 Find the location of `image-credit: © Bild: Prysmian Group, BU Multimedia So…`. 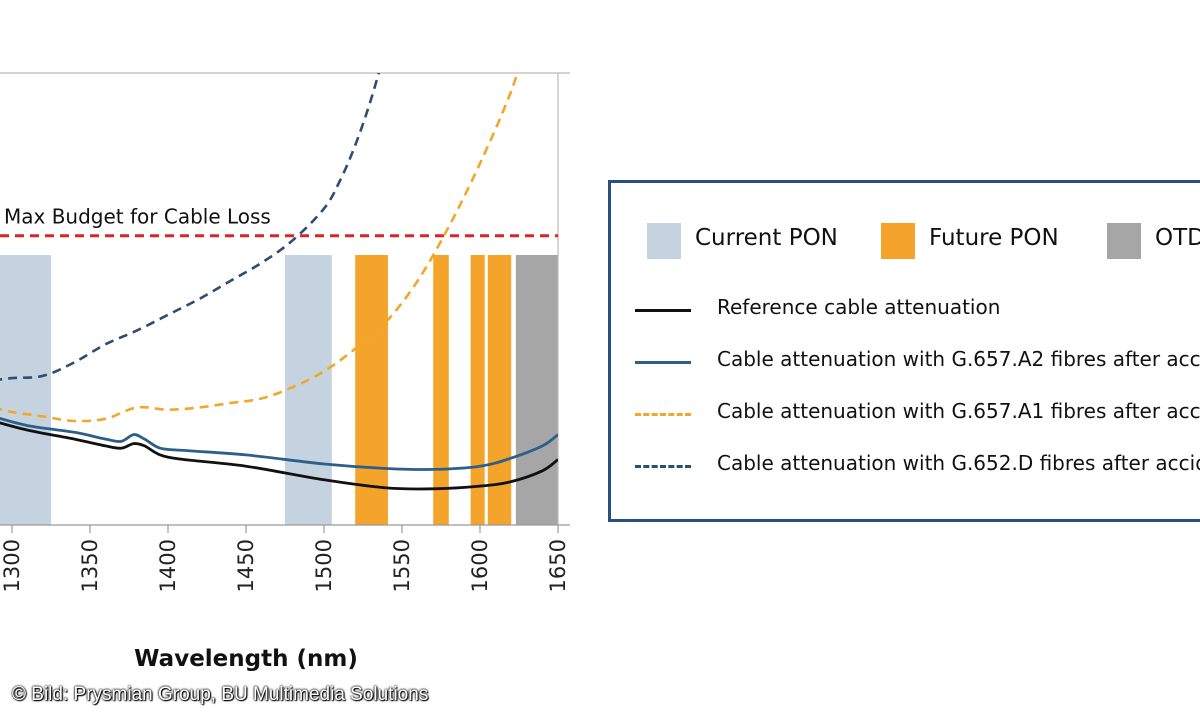

image-credit: © Bild: Prysmian Group, BU Multimedia So… is located at coordinates (220, 694).